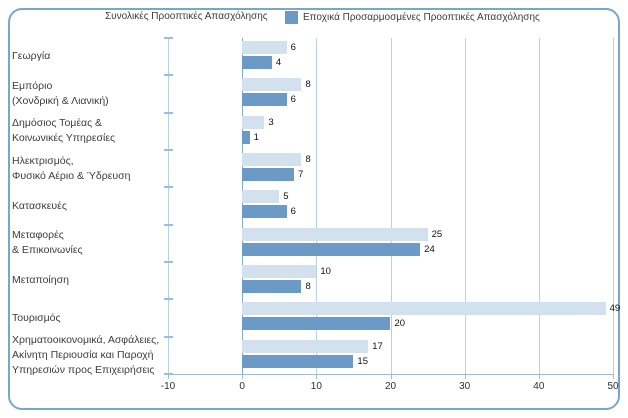 Image resolution: width=628 pixels, height=418 pixels. Describe the element at coordinates (305, 346) in the screenshot. I see `bar-series0-cat8` at that location.